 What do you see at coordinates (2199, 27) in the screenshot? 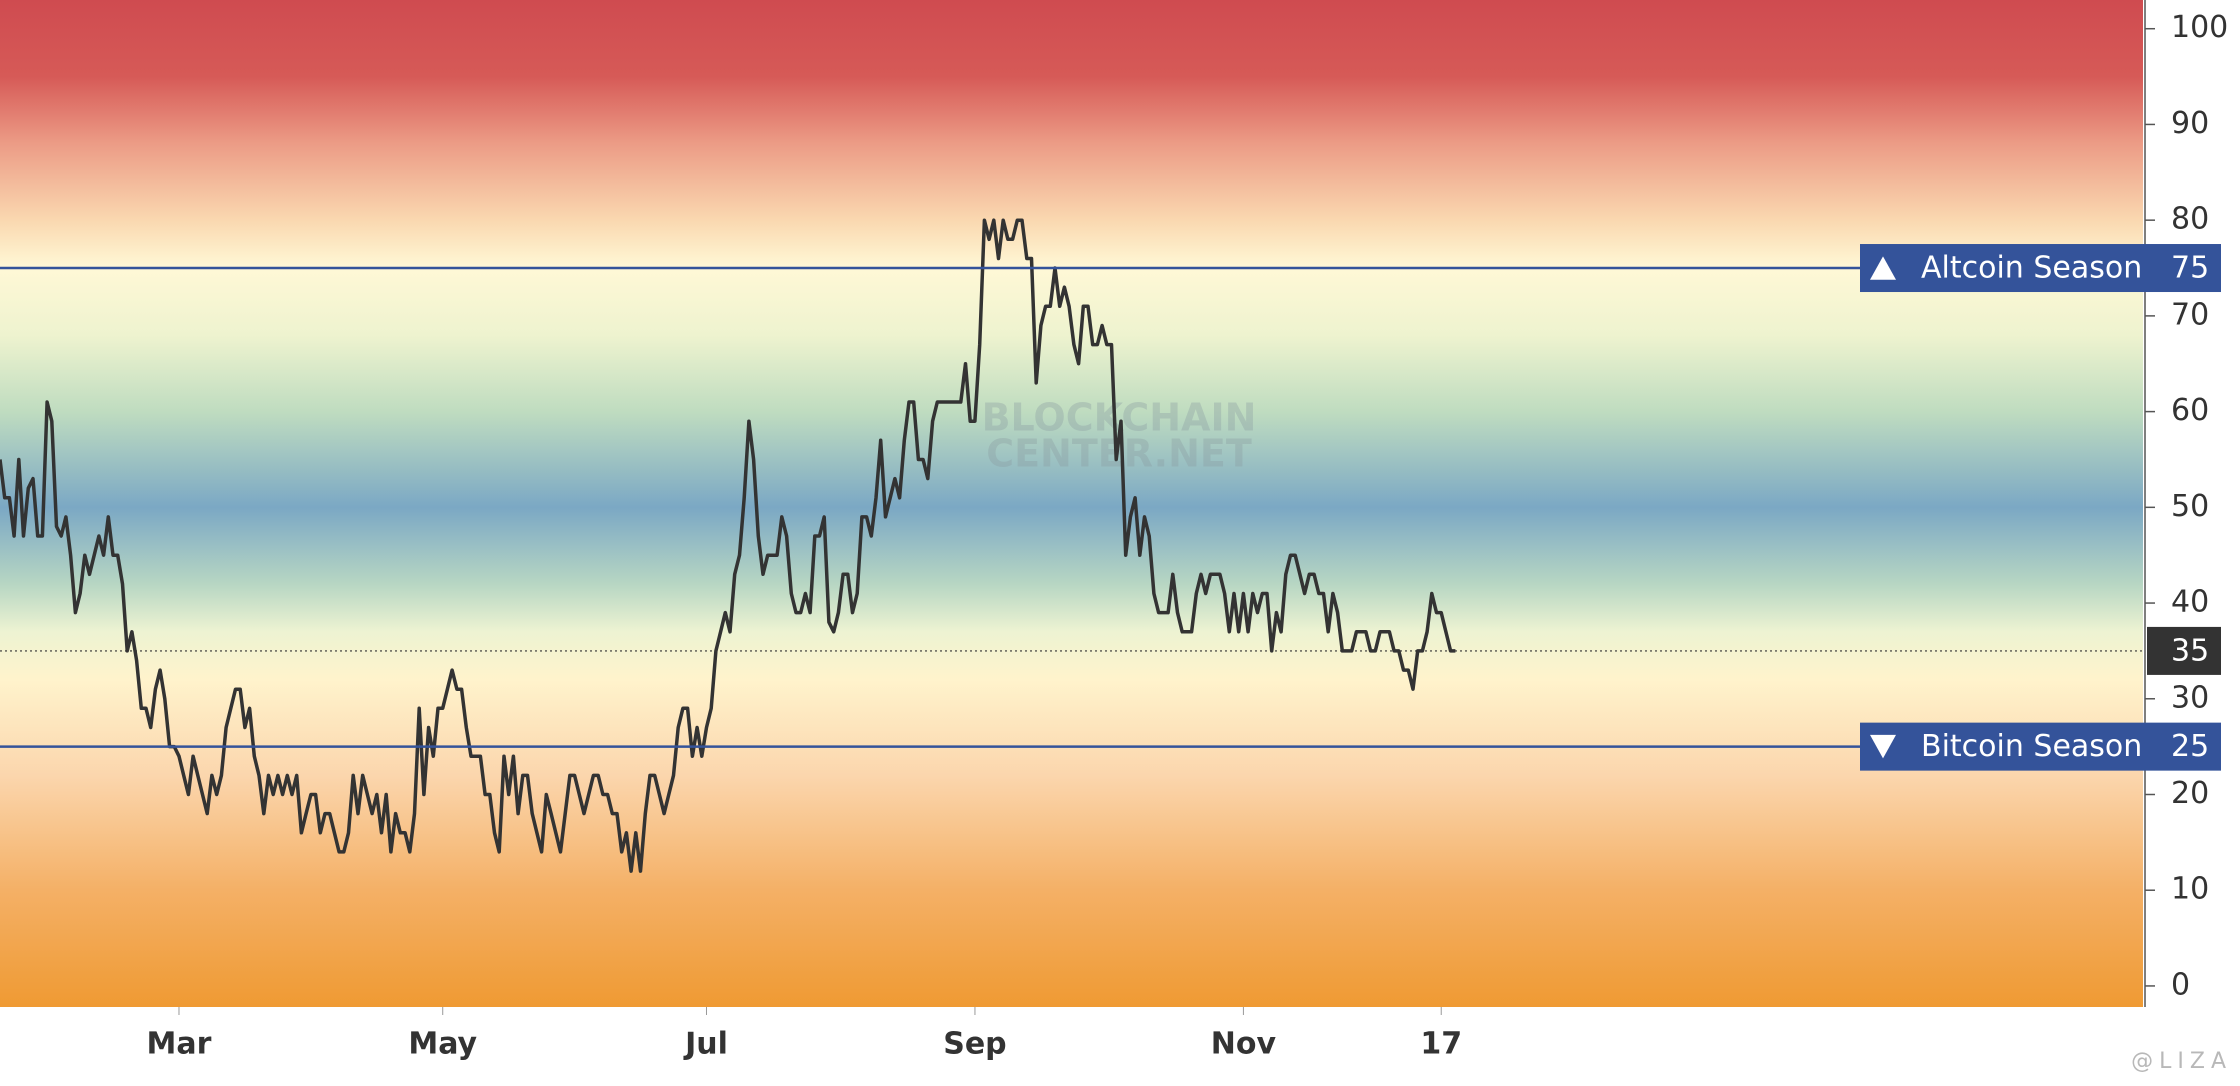
I see `y-tick-label: 100` at bounding box center [2199, 27].